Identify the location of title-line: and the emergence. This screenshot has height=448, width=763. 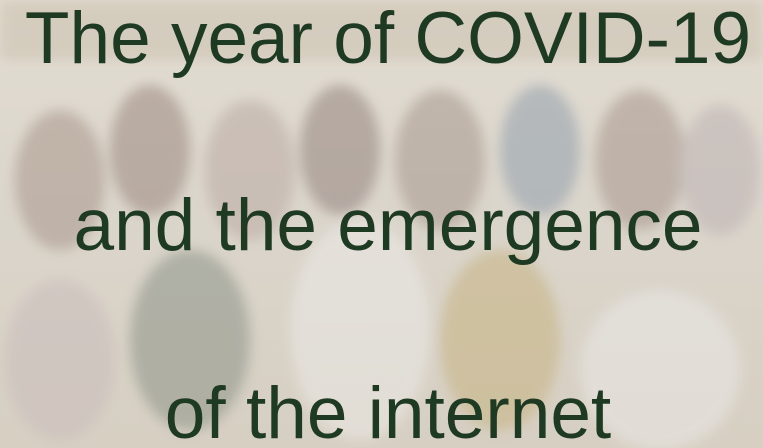
(387, 225).